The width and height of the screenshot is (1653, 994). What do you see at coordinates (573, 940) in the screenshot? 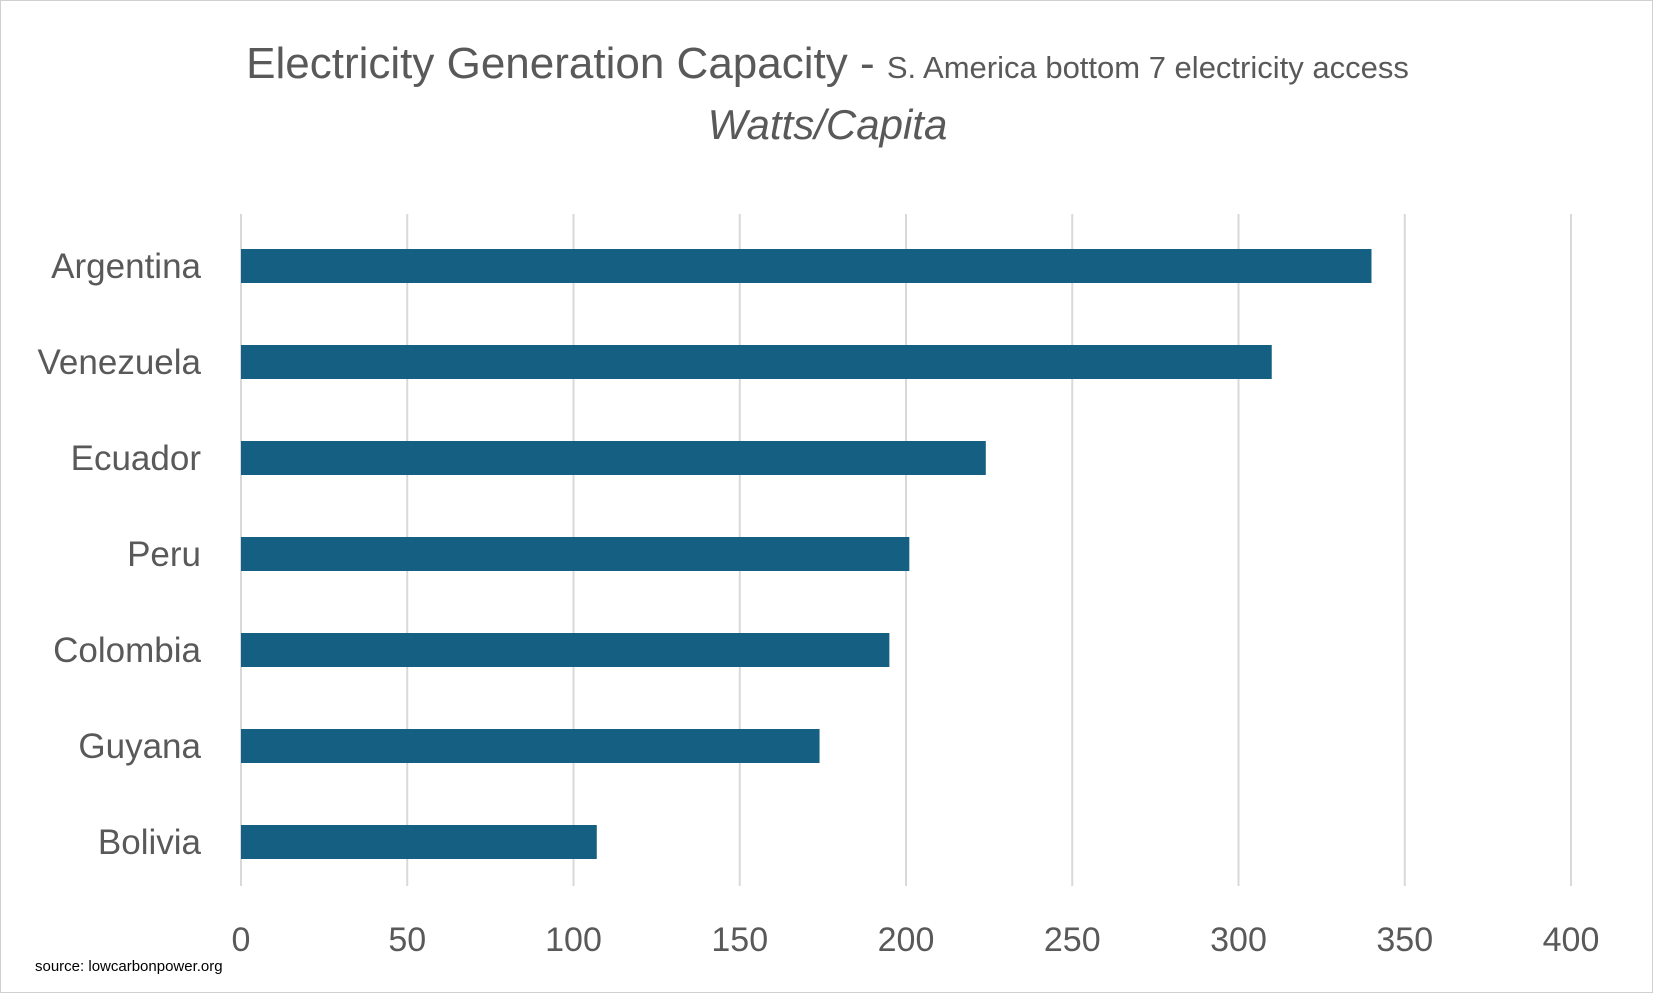
I see `x-tick-label: 100` at bounding box center [573, 940].